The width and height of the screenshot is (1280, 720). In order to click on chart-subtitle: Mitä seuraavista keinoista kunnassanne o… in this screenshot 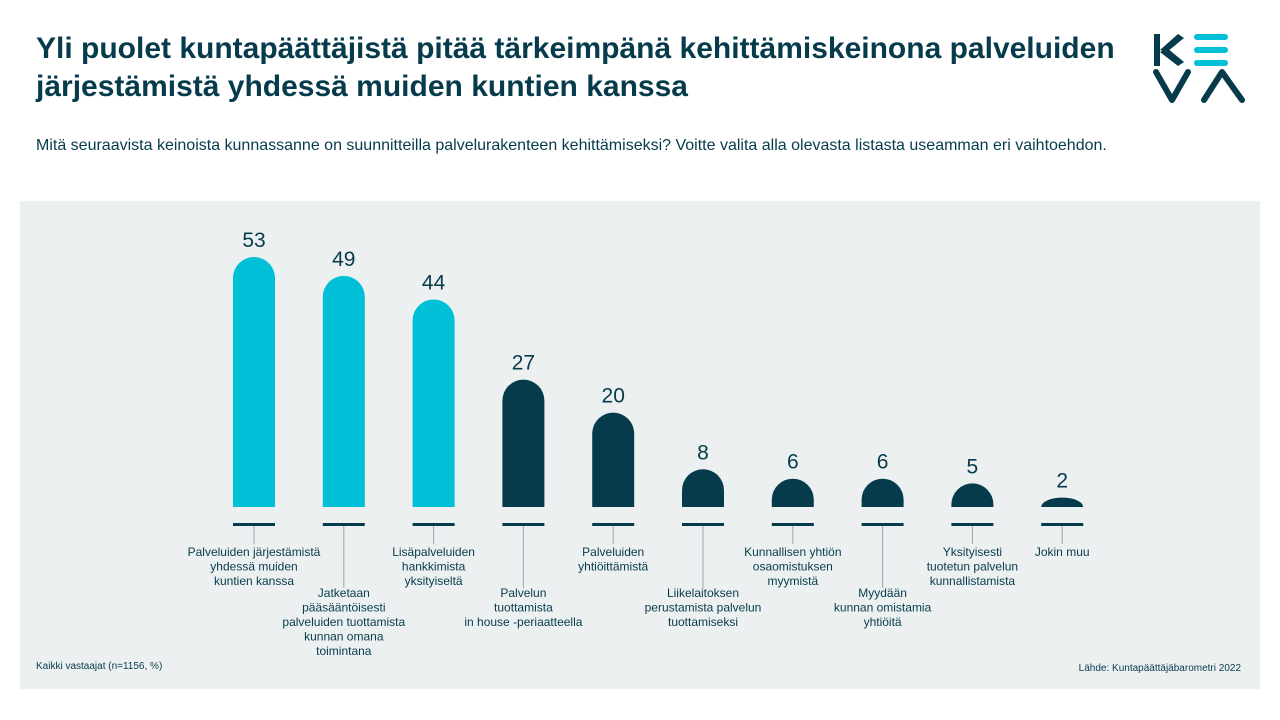, I will do `click(571, 145)`.